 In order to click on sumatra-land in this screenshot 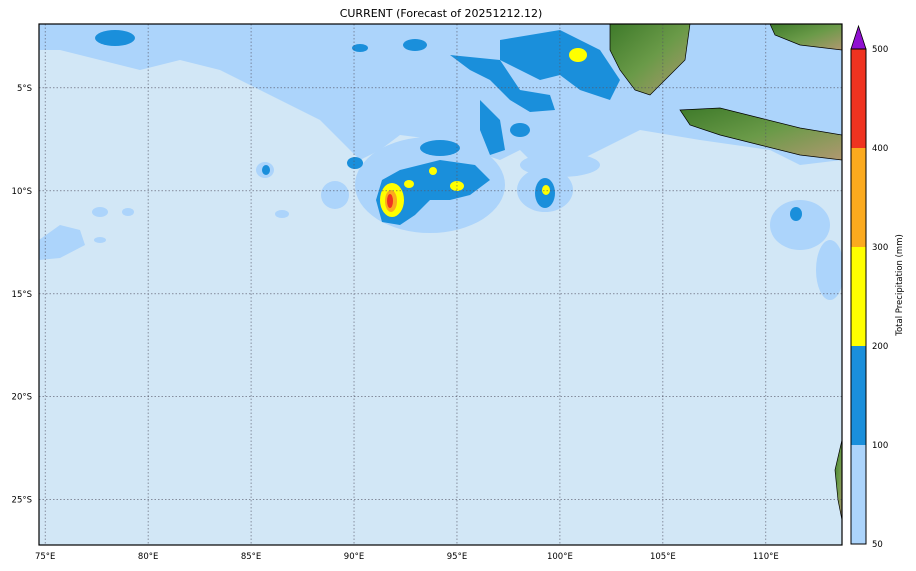, I will do `click(650, 60)`.